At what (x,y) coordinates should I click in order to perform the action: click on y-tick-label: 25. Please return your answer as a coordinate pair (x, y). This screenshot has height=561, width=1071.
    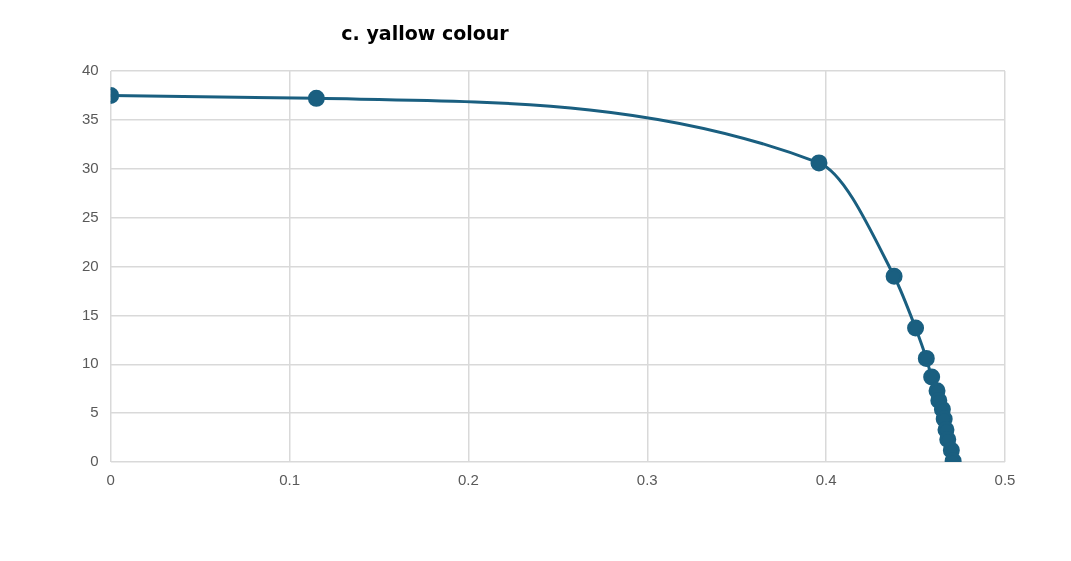
    Looking at the image, I should click on (90, 216).